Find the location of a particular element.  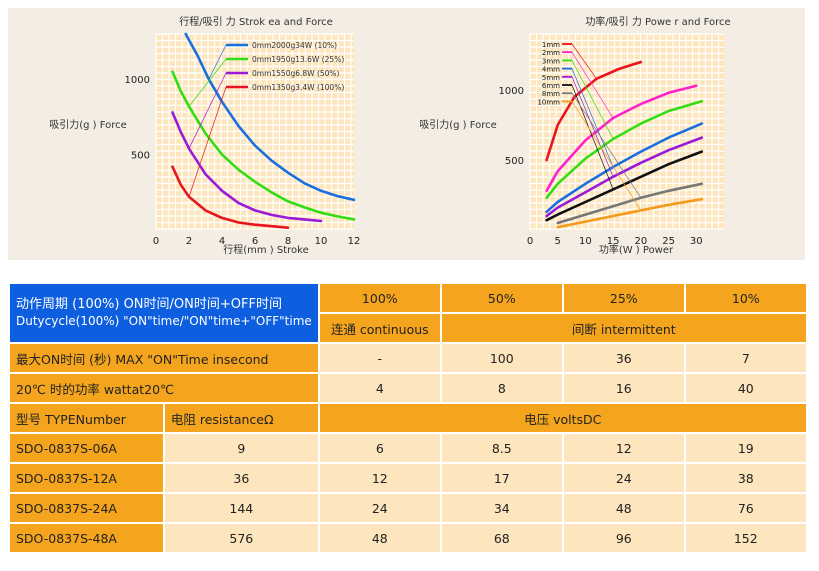

duty-100: 100% is located at coordinates (379, 298).